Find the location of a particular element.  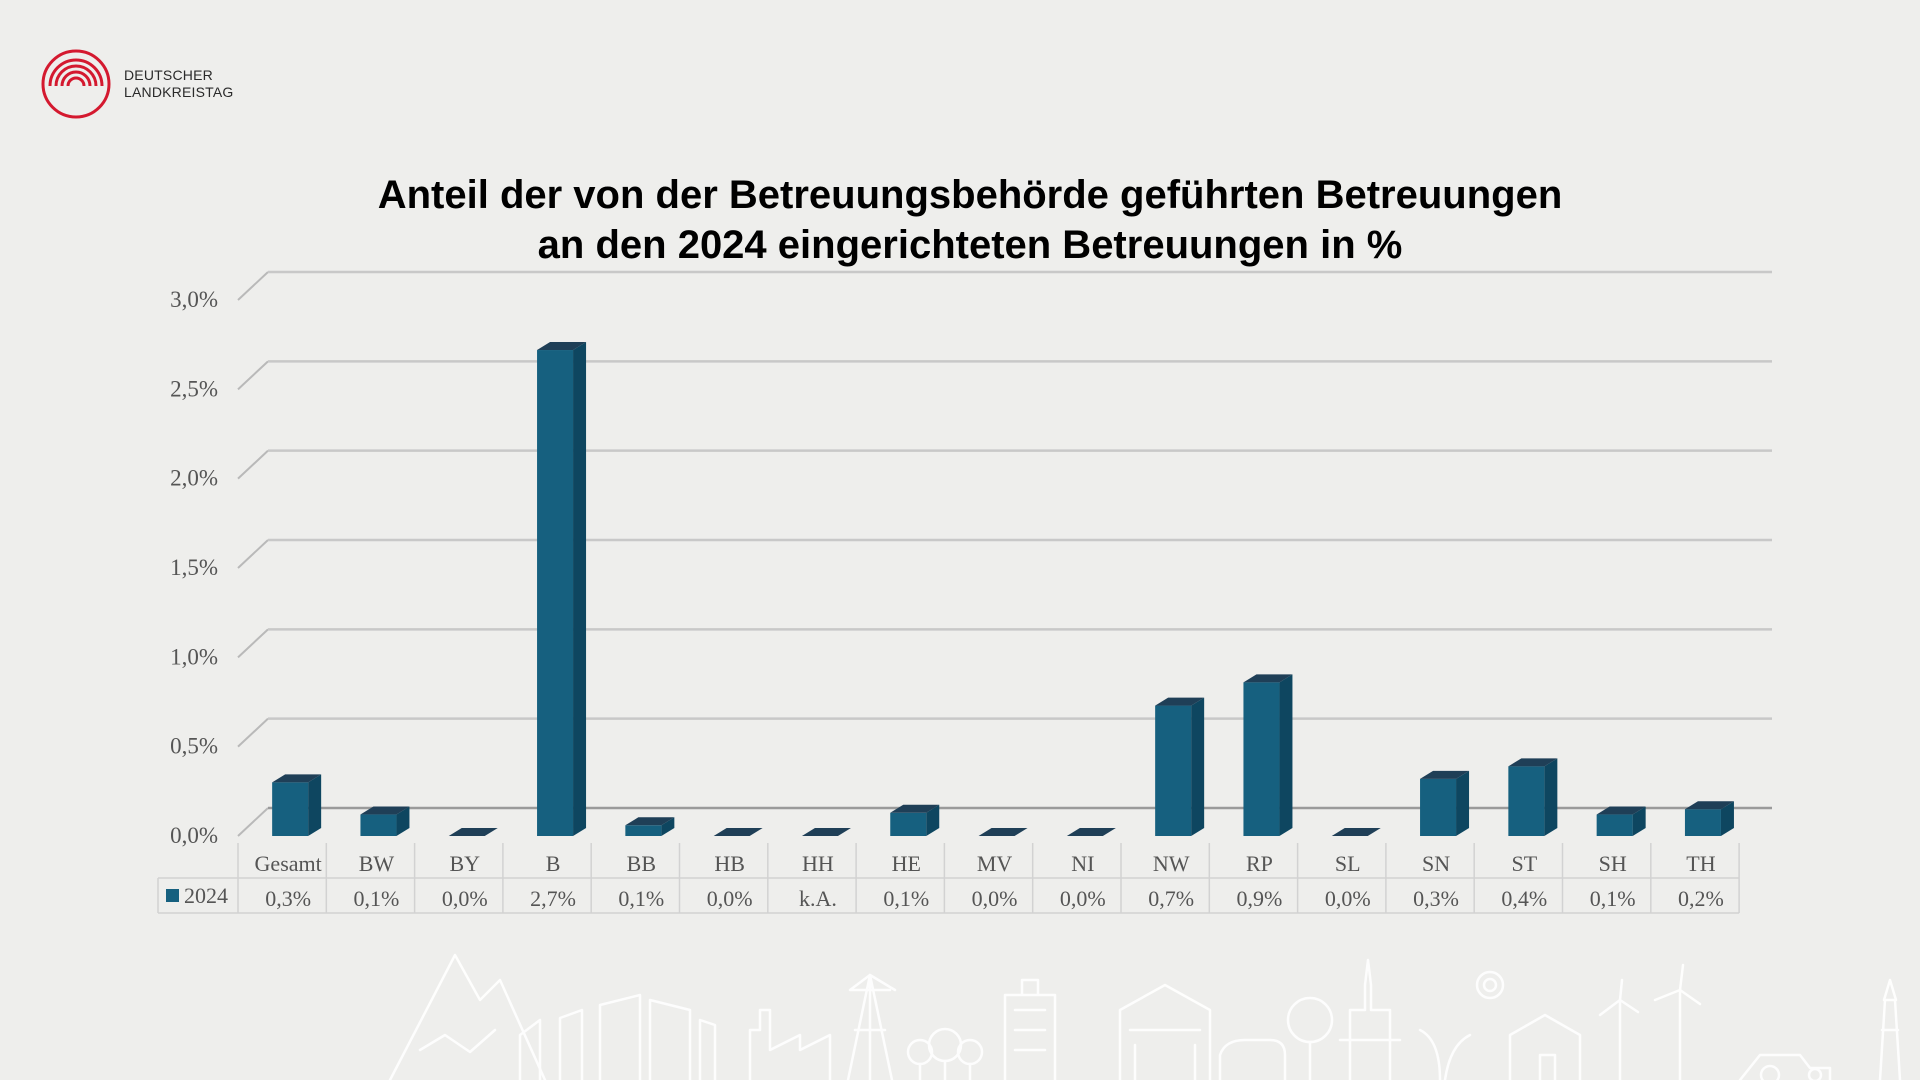

category-label: SL is located at coordinates (1348, 863).